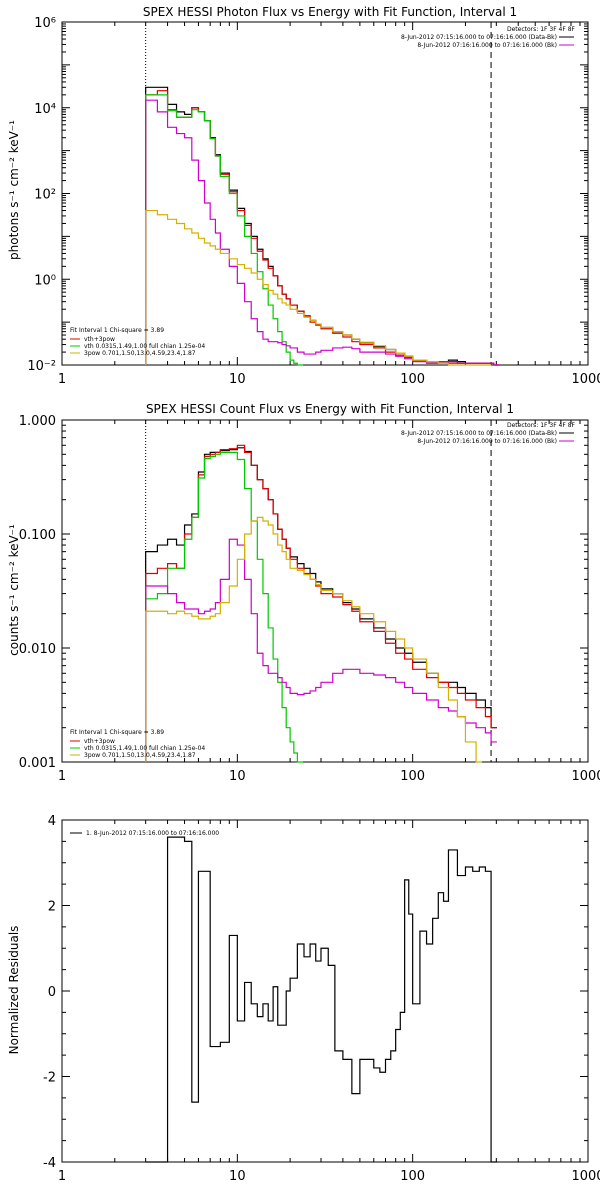  I want to click on panel2-ylabel: counts s⁻¹ cm⁻² keV⁻¹, so click(14, 590).